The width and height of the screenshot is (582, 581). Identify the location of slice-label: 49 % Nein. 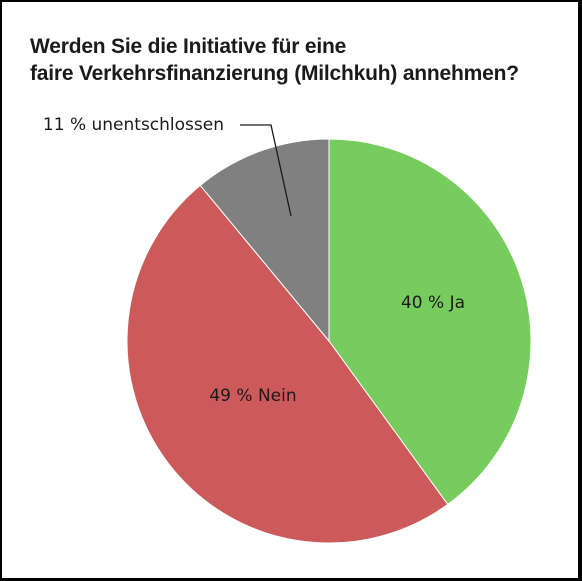
(252, 396).